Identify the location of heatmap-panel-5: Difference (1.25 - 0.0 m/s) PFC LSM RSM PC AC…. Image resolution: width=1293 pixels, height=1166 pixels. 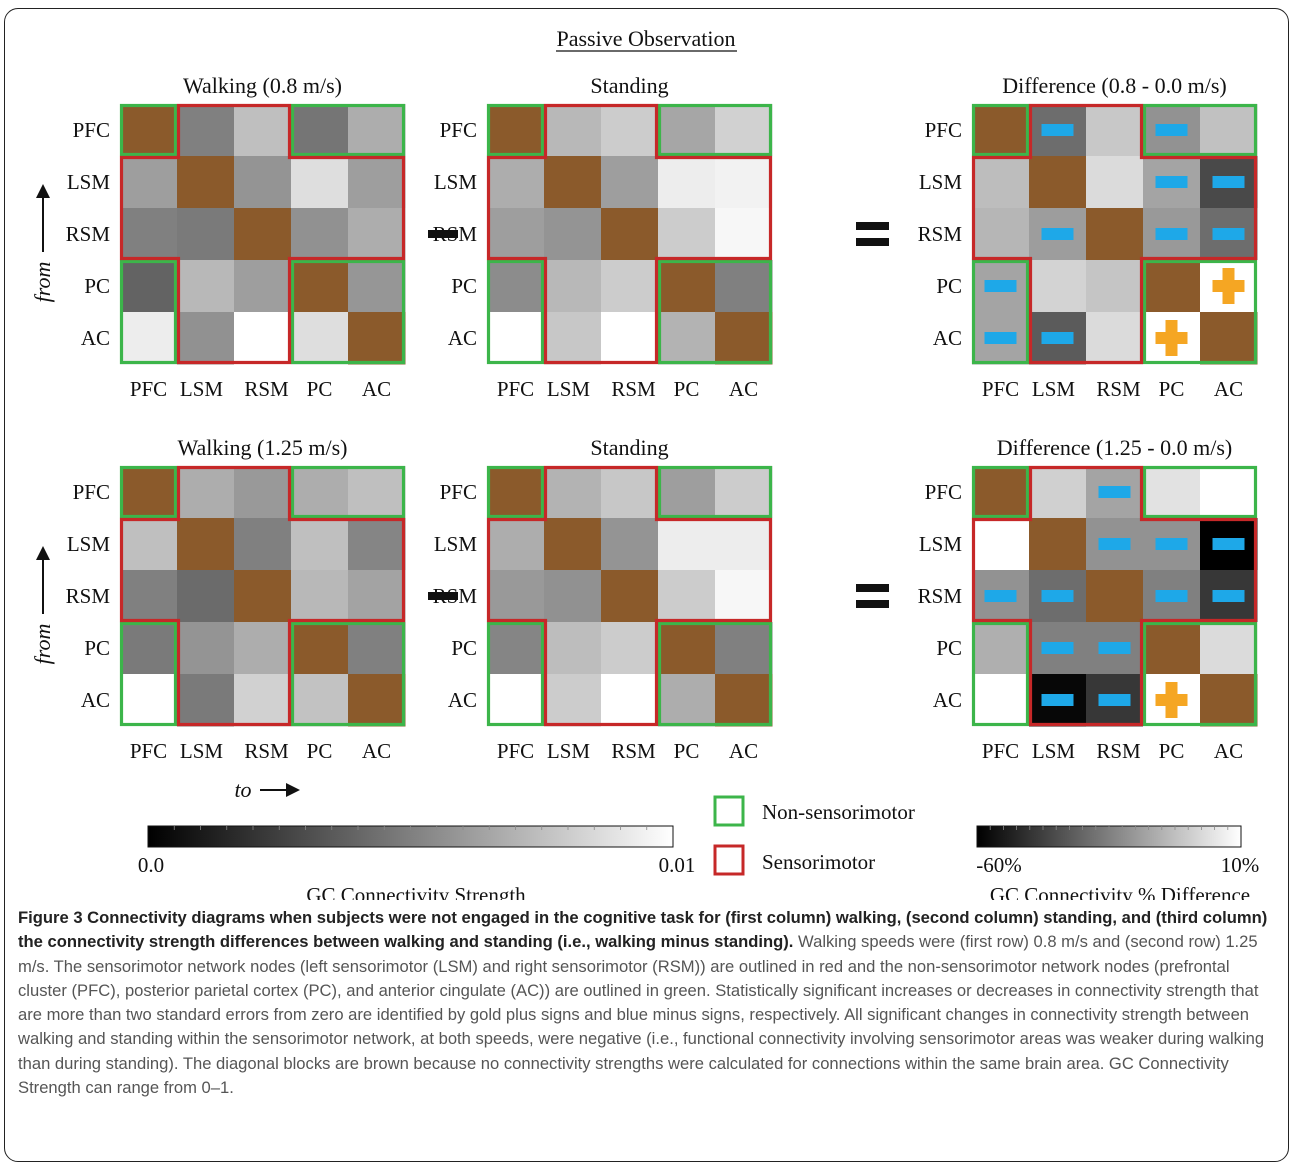
(1088, 599).